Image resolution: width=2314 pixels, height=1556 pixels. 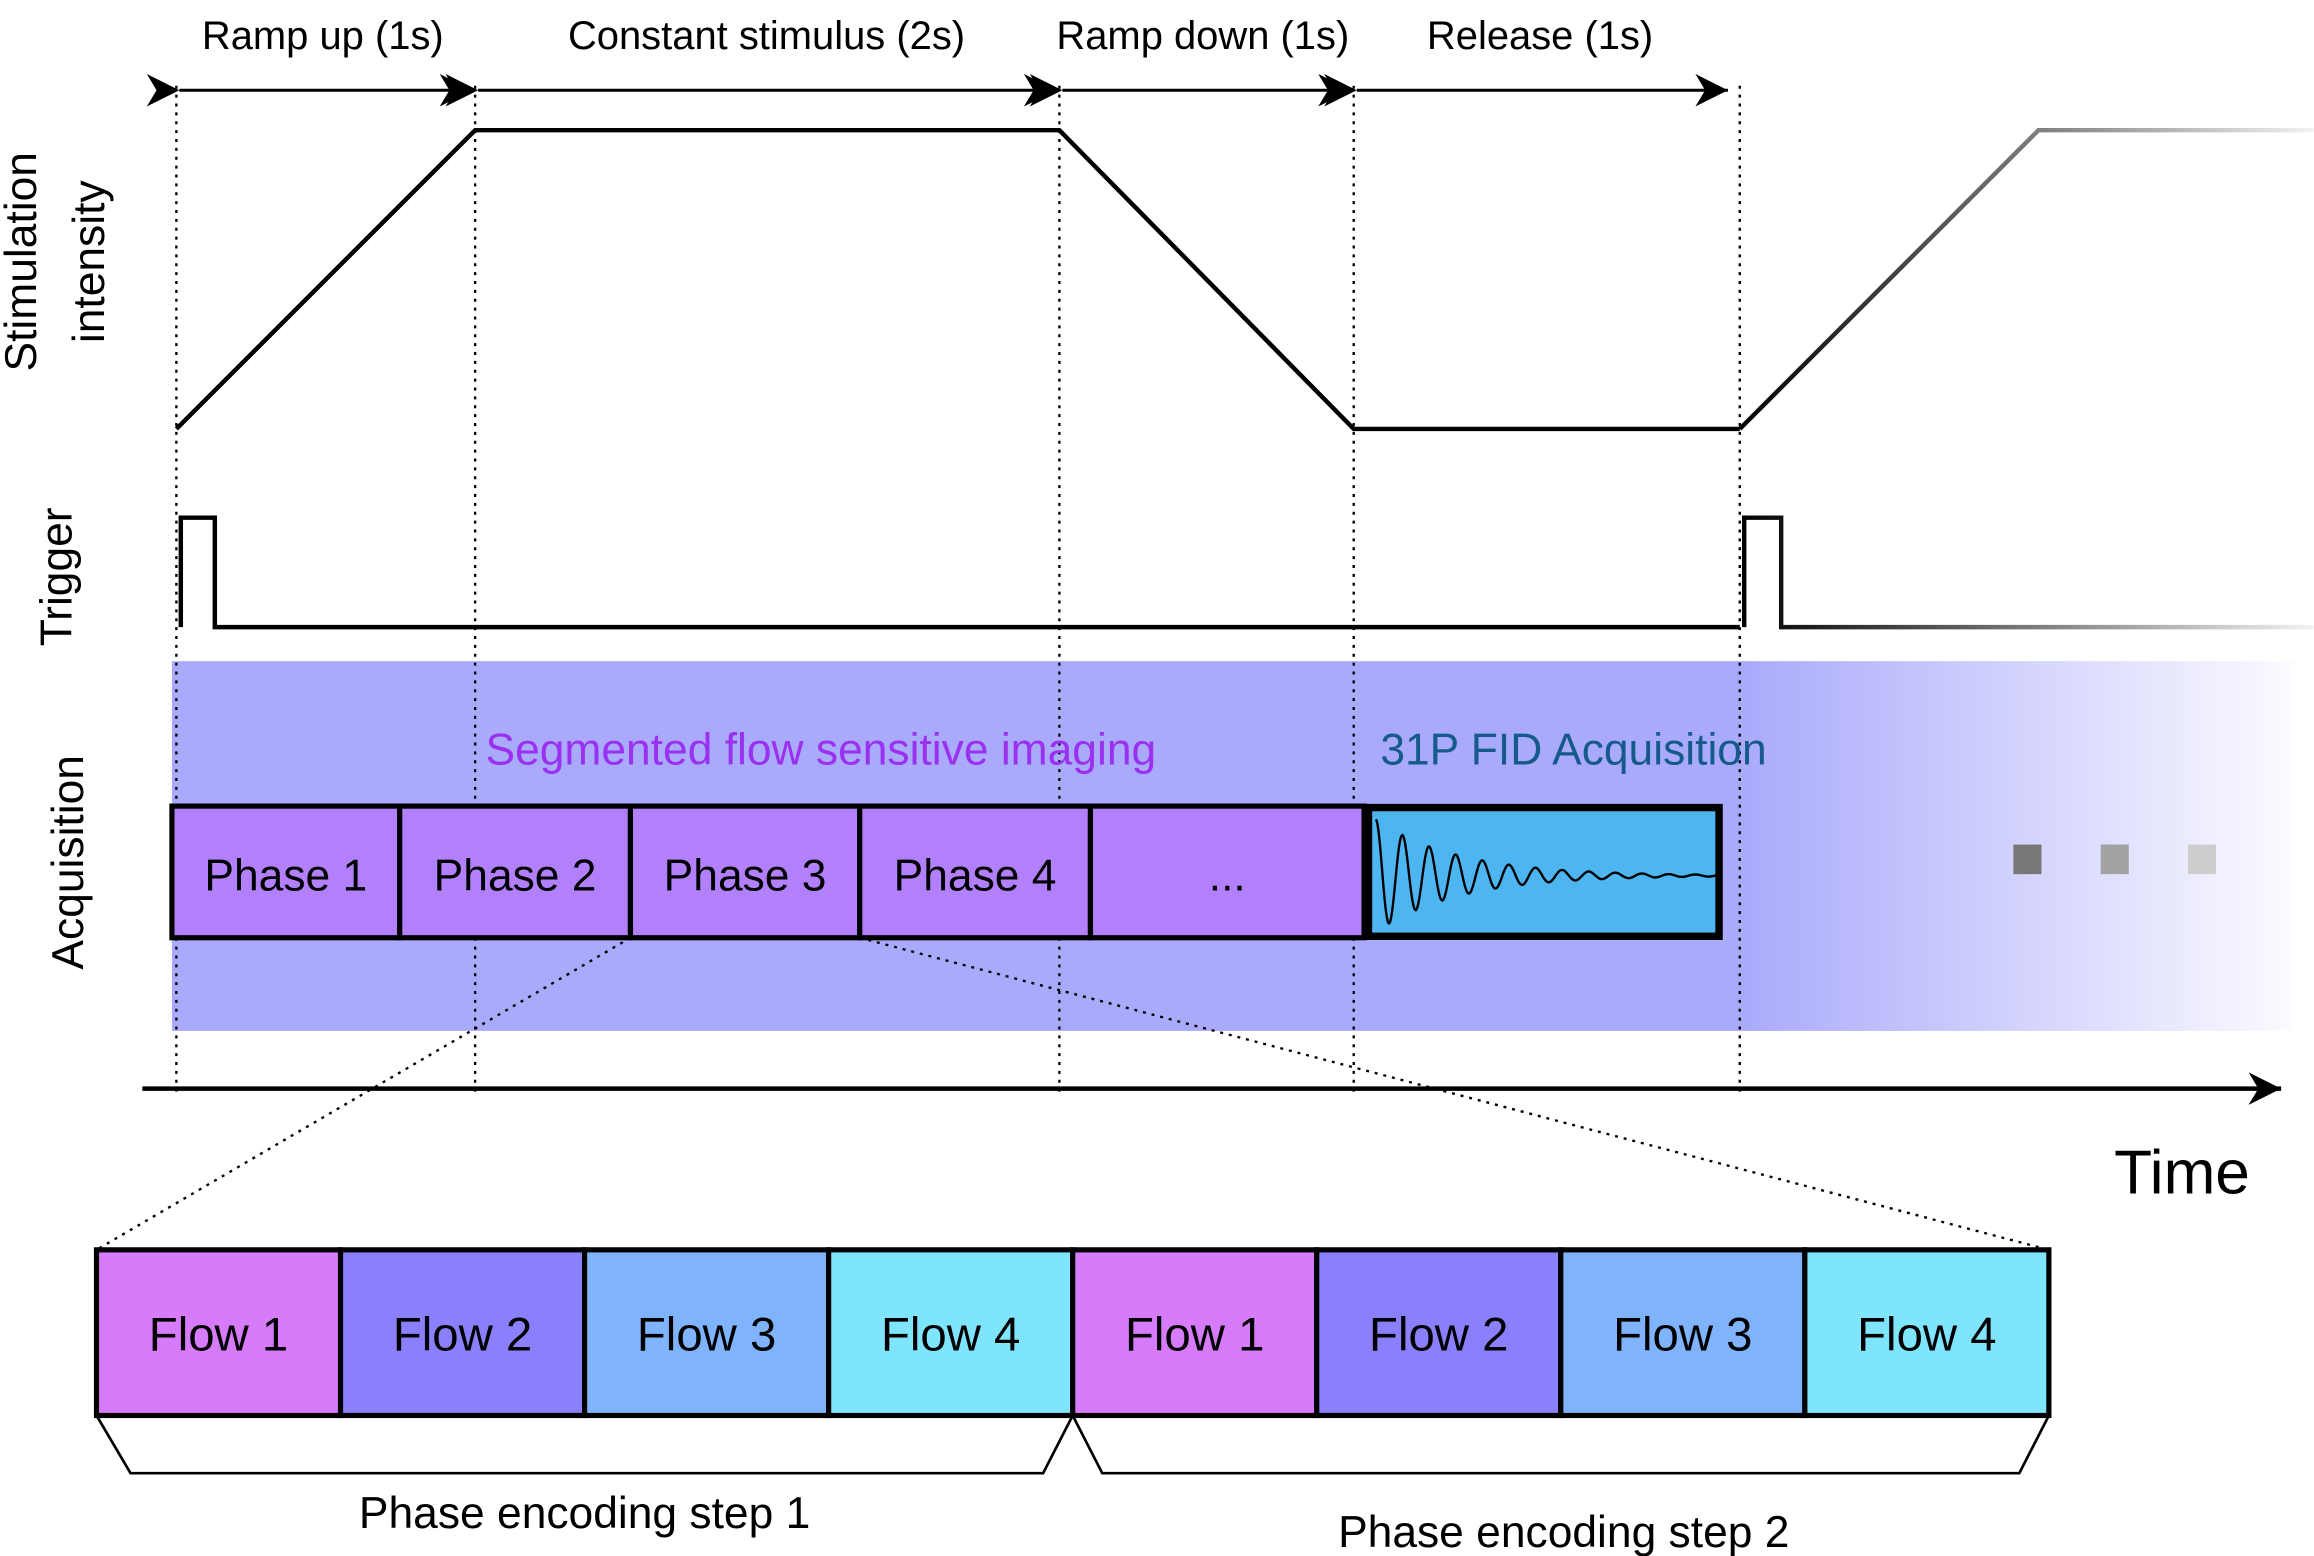 What do you see at coordinates (1563, 1532) in the screenshot?
I see `phase-encoding-step-label: Phase encoding step 2` at bounding box center [1563, 1532].